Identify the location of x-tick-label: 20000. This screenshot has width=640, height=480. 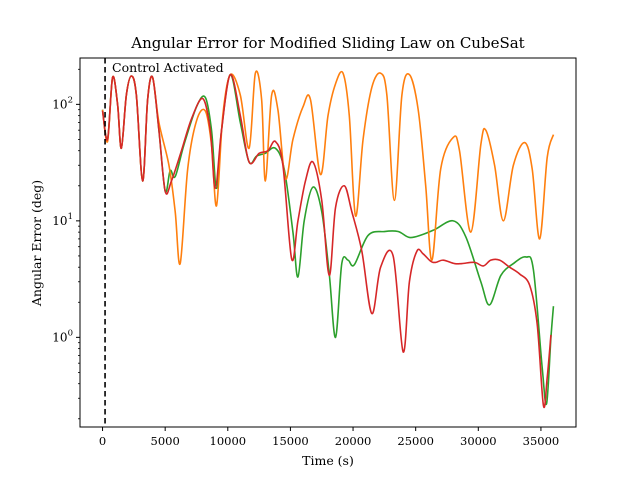
(353, 441).